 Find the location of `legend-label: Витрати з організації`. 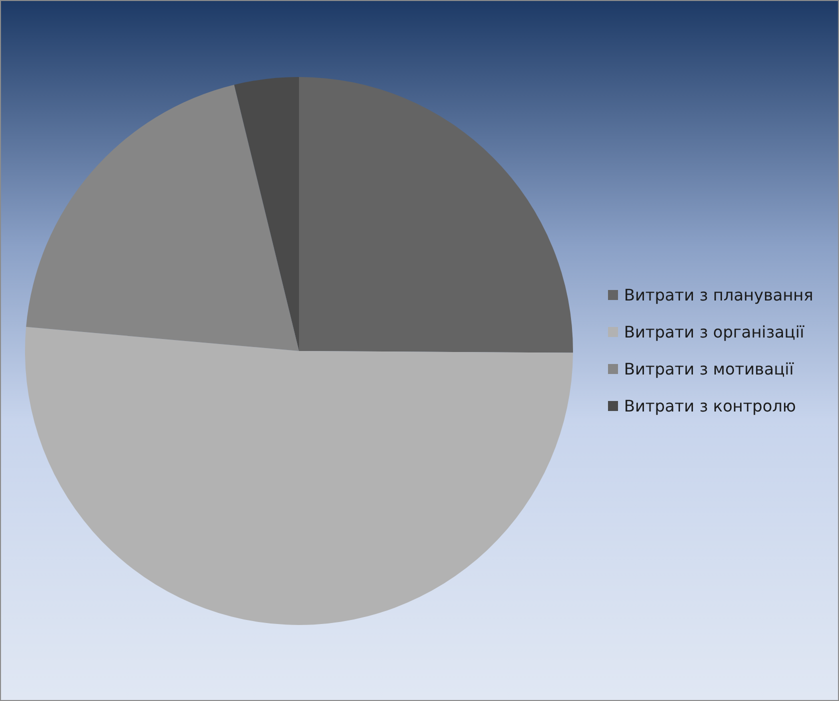

legend-label: Витрати з організації is located at coordinates (714, 332).